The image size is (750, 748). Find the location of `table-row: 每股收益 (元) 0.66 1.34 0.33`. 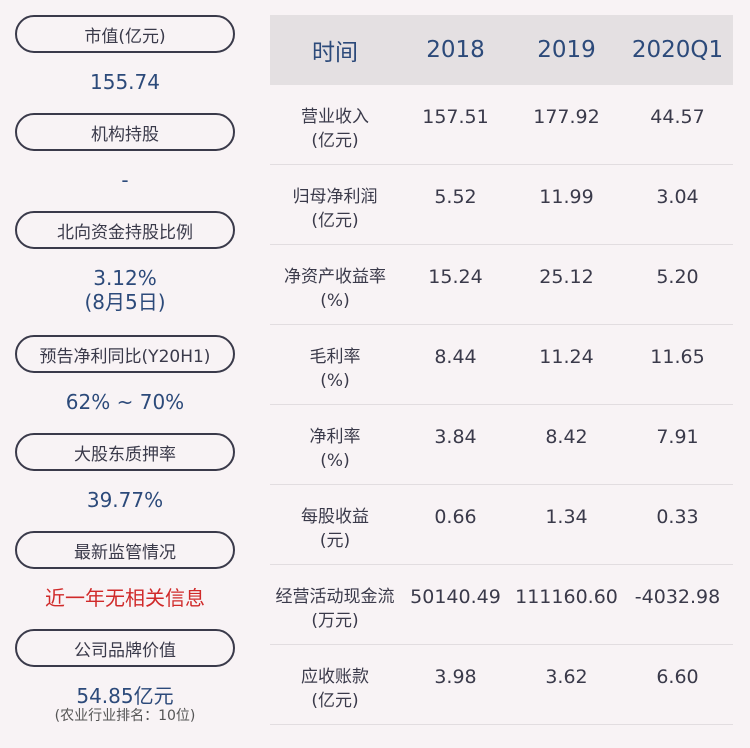

table-row: 每股收益 (元) 0.66 1.34 0.33 is located at coordinates (501, 525).